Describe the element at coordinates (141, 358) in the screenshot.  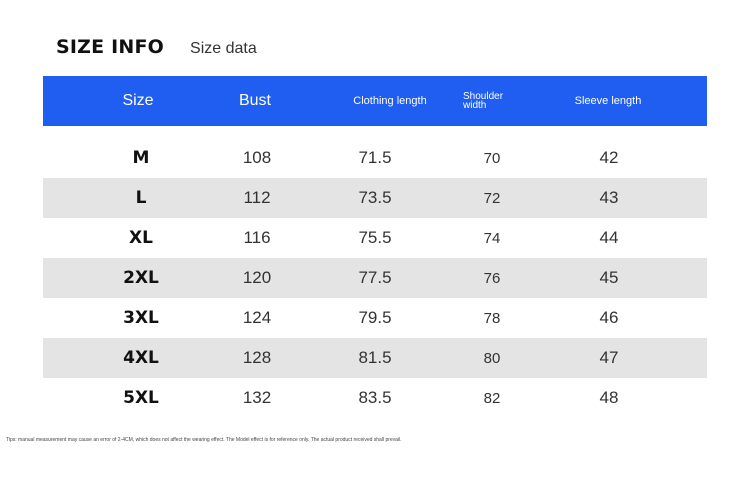
I see `cell-size: 4XL` at that location.